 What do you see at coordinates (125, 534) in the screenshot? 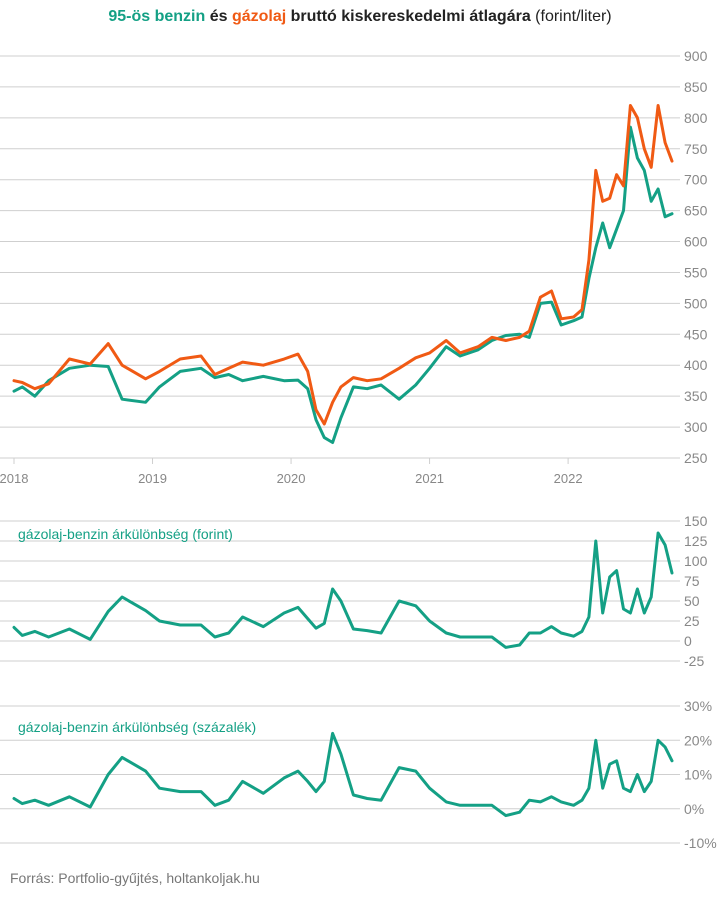
I see `section-title: gázolaj-benzin árkülönbség (forint)` at bounding box center [125, 534].